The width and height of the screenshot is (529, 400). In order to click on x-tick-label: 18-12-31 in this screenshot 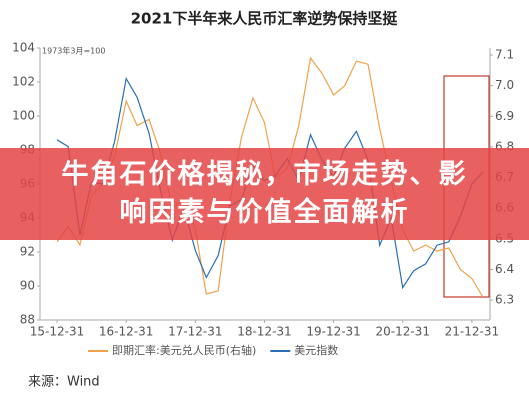, I will do `click(264, 332)`.